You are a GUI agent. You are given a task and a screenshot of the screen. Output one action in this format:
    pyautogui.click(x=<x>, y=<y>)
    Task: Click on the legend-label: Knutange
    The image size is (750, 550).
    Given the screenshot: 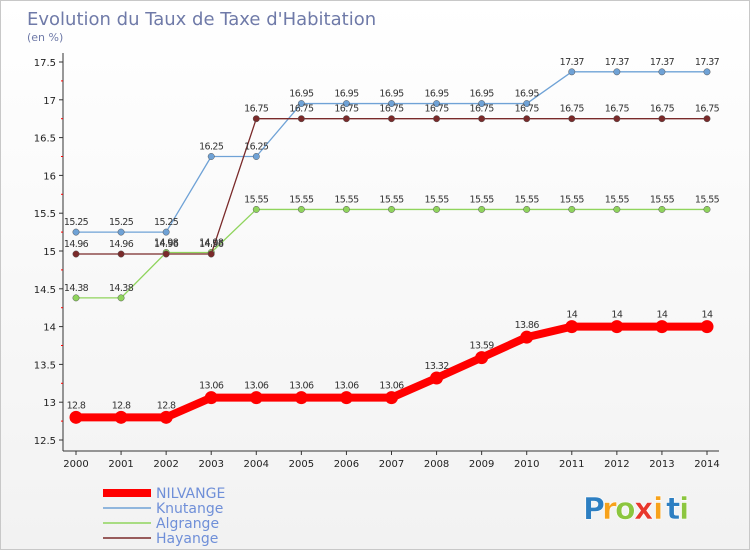 What is the action you would take?
    pyautogui.click(x=189, y=509)
    